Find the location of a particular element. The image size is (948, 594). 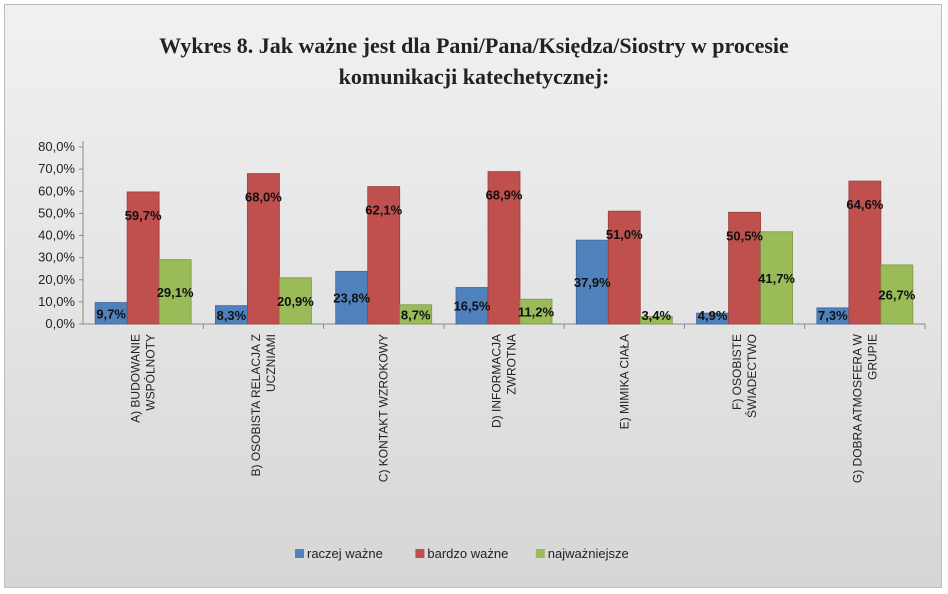

data-label: 62,1% is located at coordinates (383, 210).